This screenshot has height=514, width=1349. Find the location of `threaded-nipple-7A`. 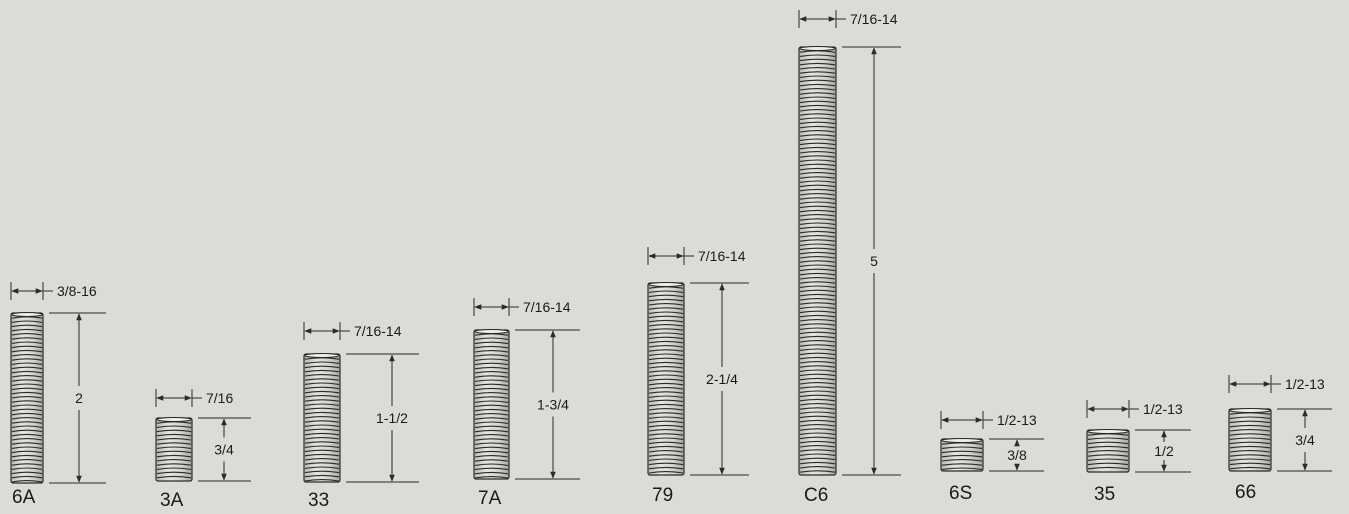

threaded-nipple-7A is located at coordinates (491, 404).